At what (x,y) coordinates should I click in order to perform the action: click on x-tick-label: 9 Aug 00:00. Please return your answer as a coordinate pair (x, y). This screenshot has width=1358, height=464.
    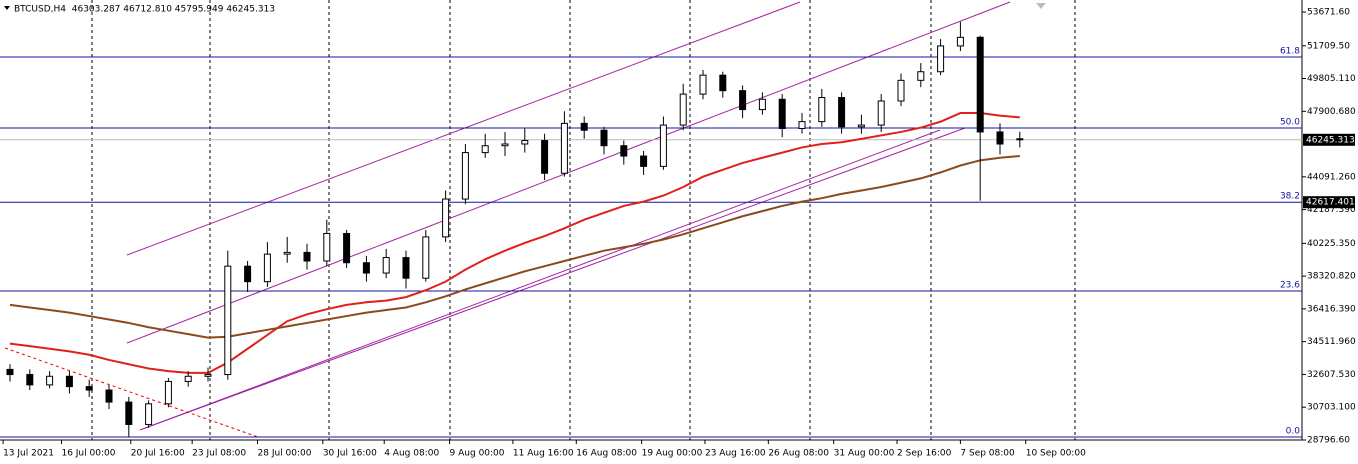
    Looking at the image, I should click on (477, 454).